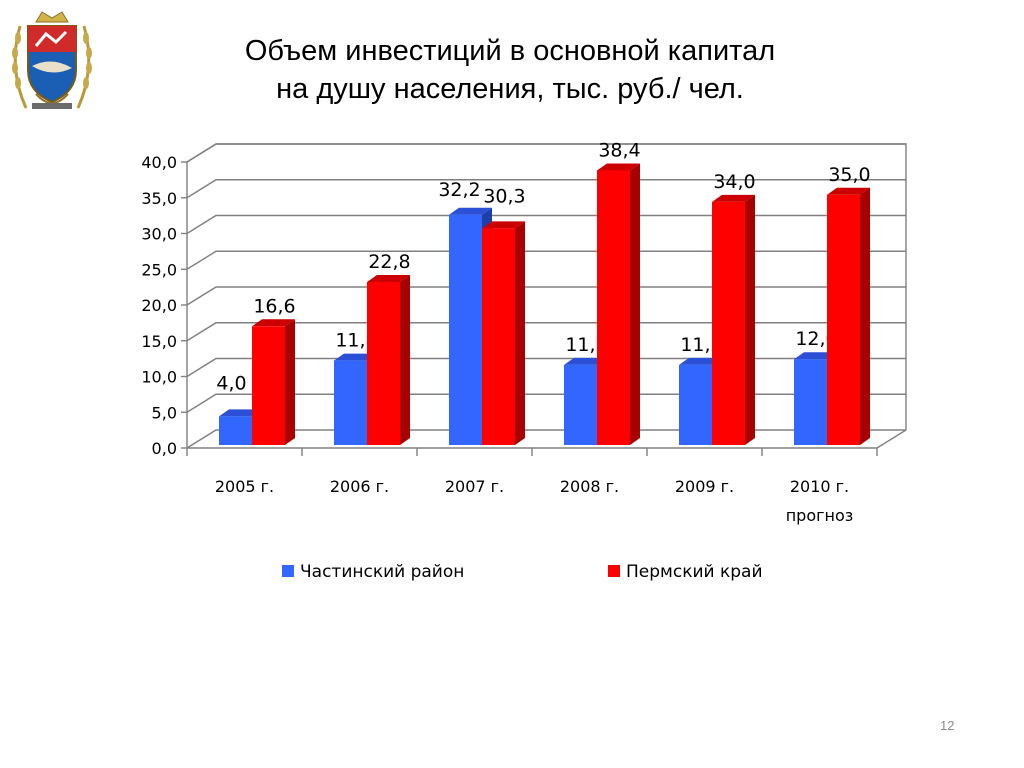 The image size is (1024, 768). What do you see at coordinates (244, 486) in the screenshot?
I see `x-tick-label: 2005 г.` at bounding box center [244, 486].